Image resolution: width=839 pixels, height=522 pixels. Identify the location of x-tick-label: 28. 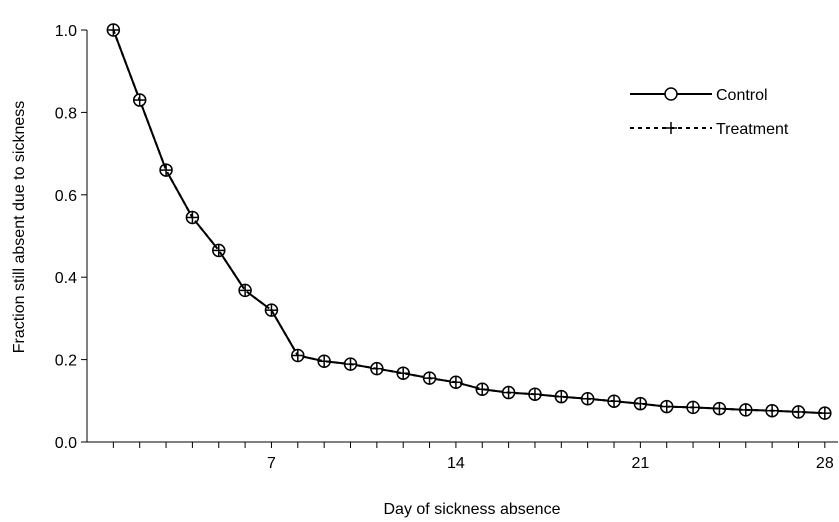
(825, 463).